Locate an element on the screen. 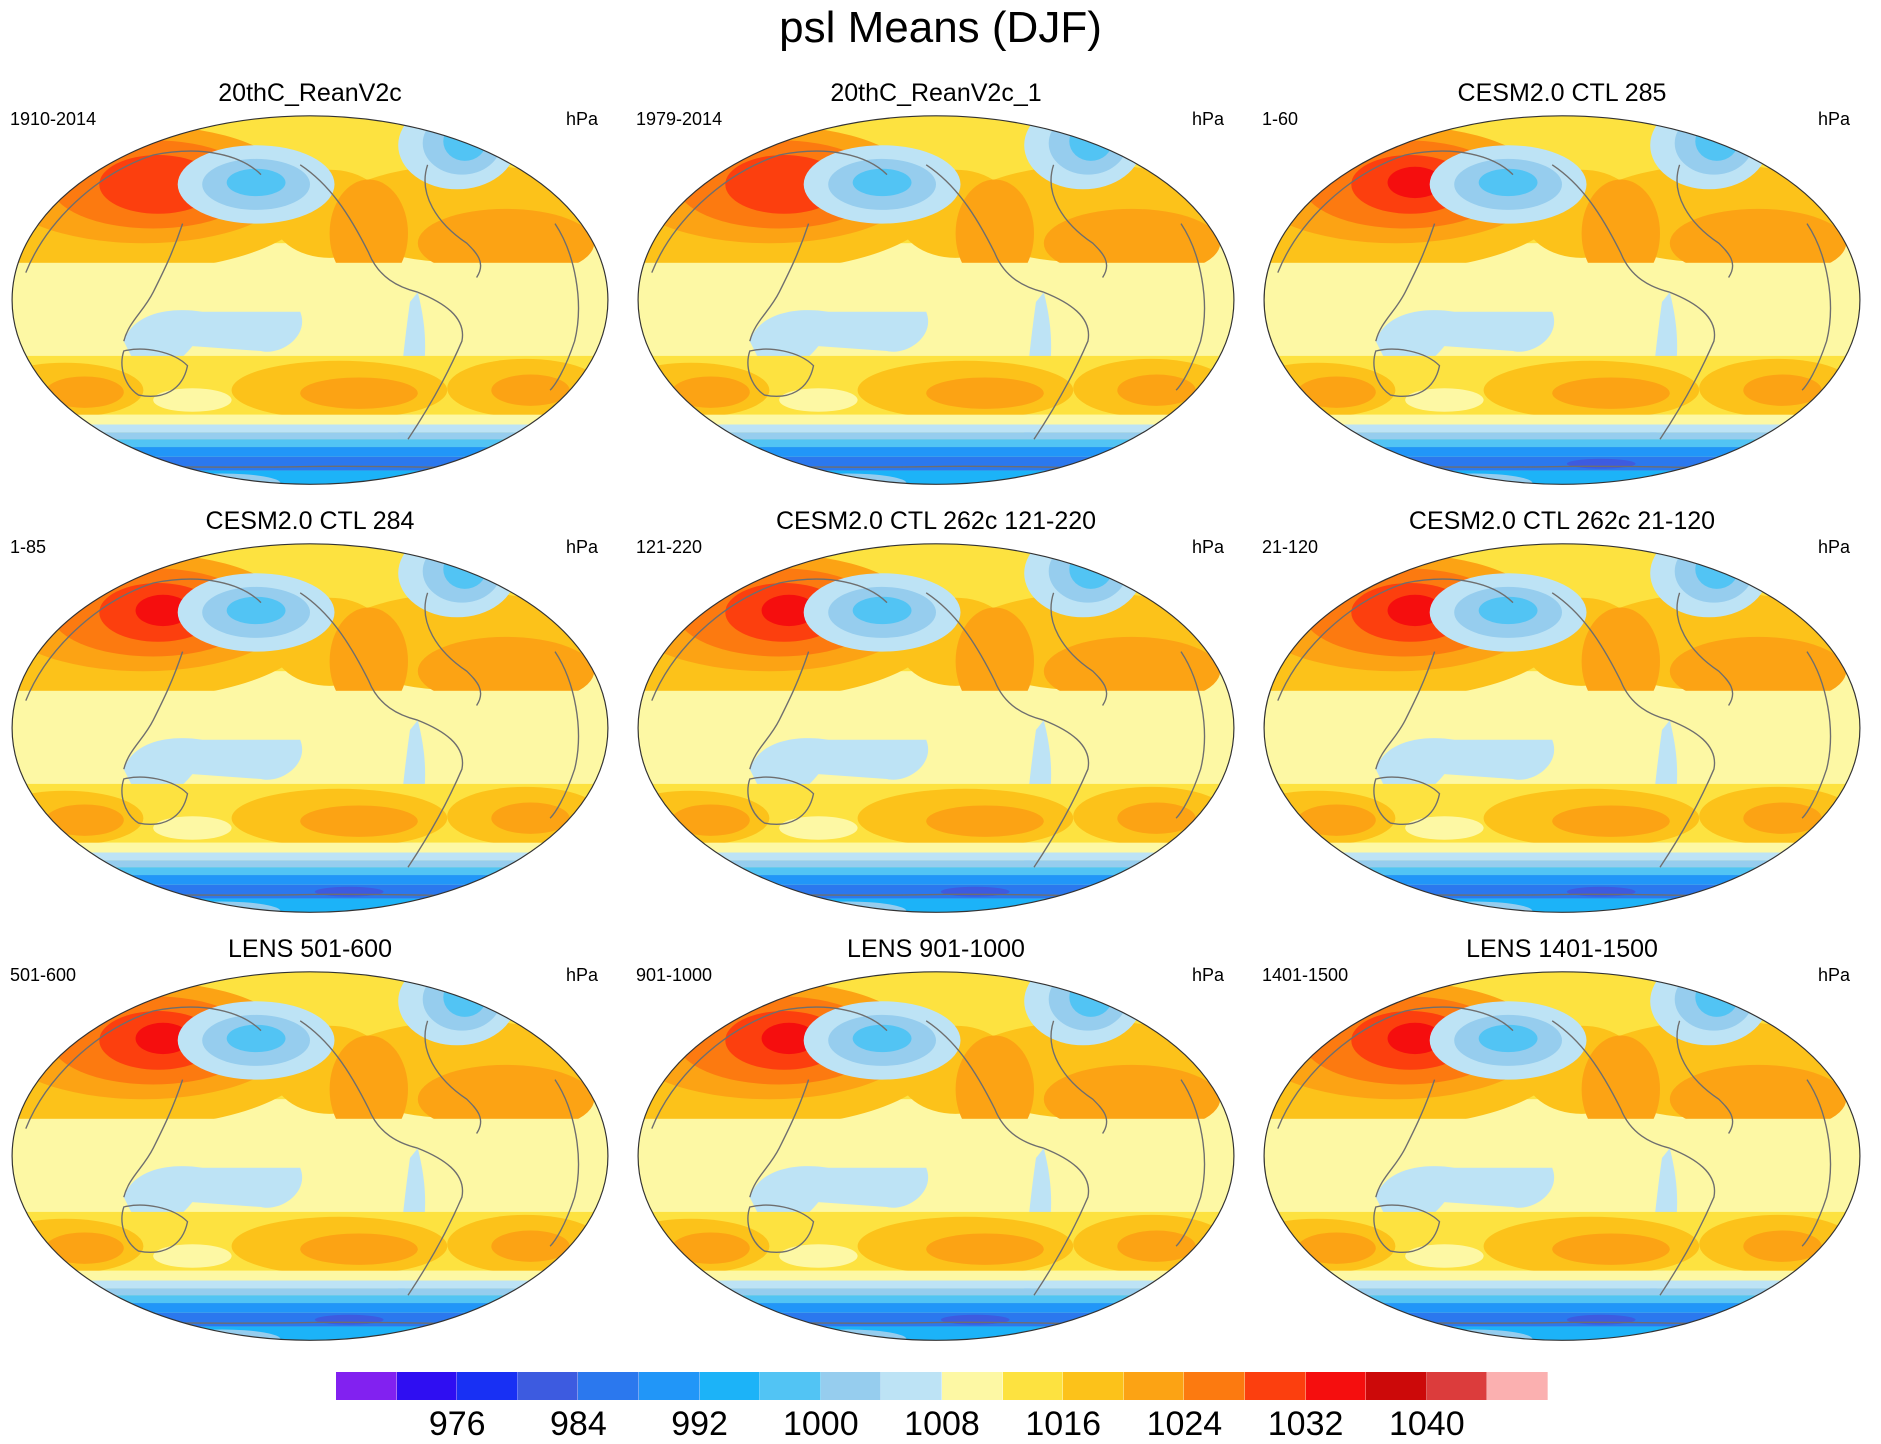 This screenshot has height=1444, width=1881. panel-period-label: 1979-2014 is located at coordinates (679, 119).